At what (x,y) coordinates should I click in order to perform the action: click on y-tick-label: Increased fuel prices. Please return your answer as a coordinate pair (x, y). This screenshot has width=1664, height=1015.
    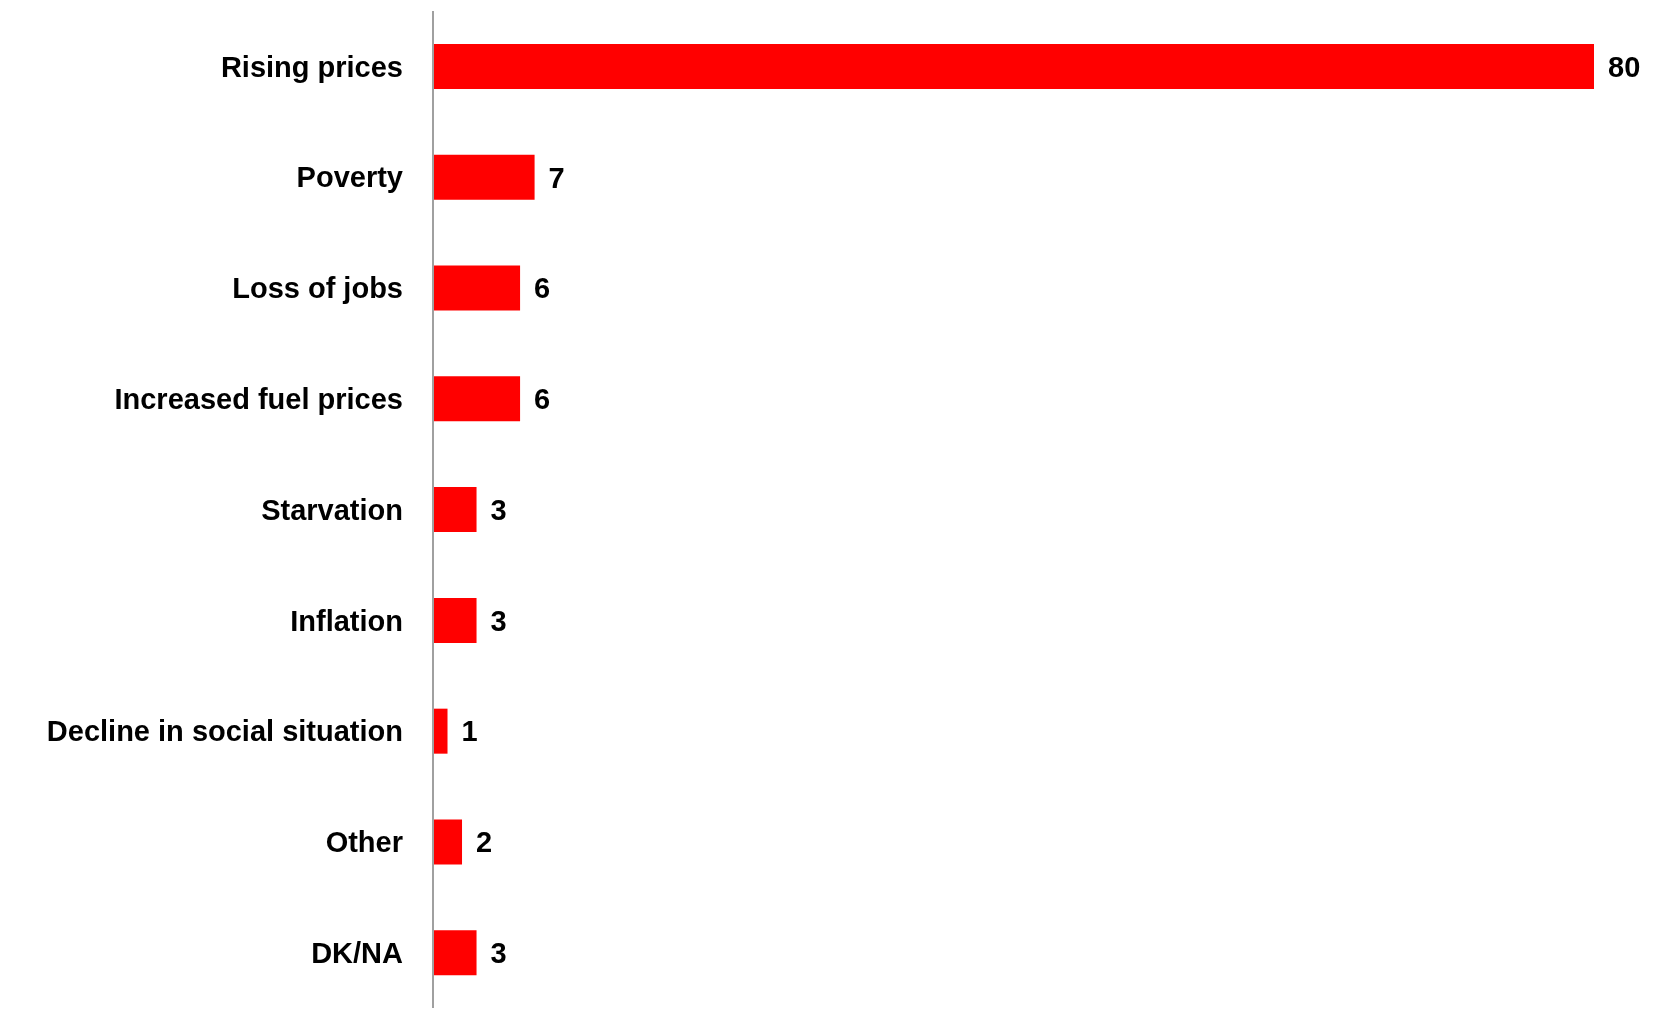
    Looking at the image, I should click on (258, 399).